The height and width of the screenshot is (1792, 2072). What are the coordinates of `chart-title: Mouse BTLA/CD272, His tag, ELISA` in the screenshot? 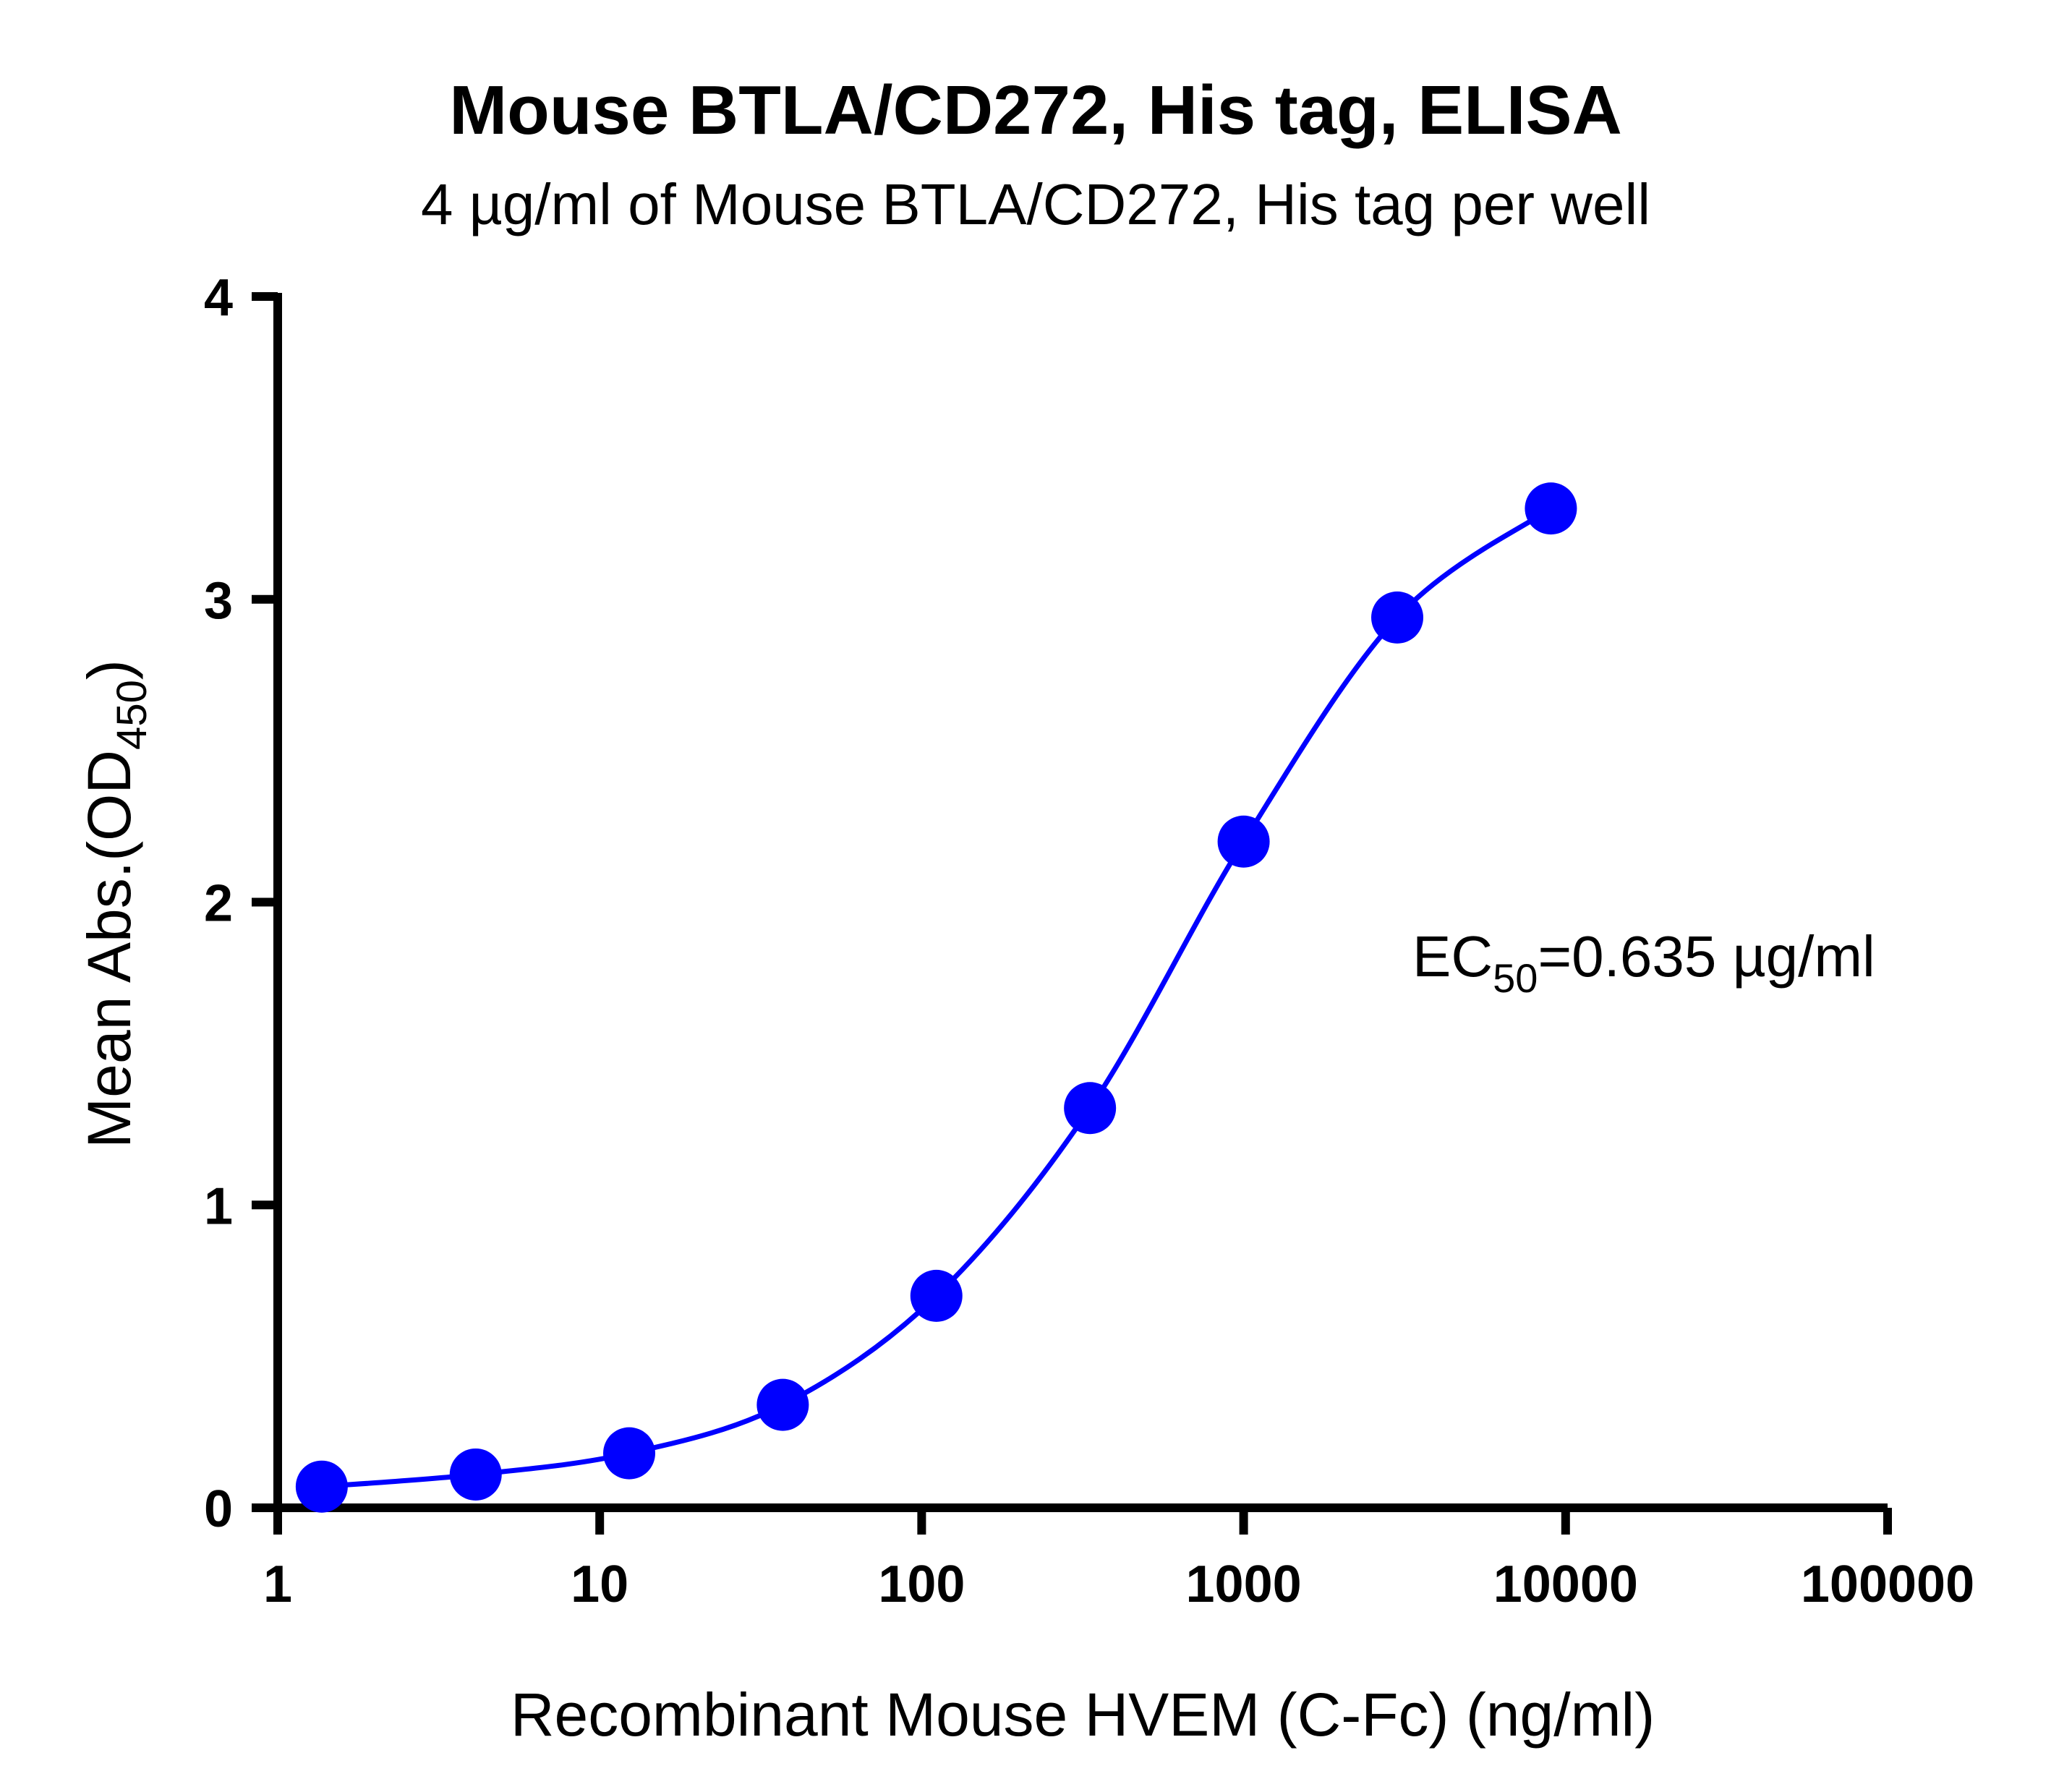 It's located at (1035, 110).